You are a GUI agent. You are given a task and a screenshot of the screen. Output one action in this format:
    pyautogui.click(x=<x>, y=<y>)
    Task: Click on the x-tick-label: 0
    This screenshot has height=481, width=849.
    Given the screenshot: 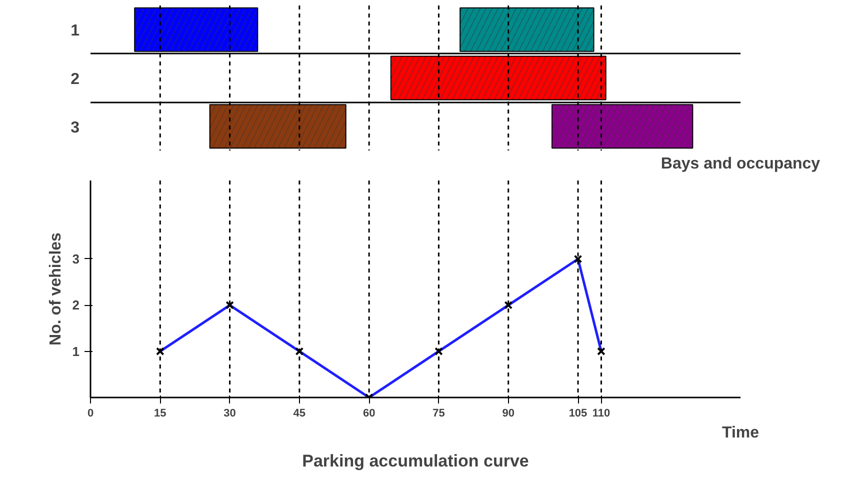 What is the action you would take?
    pyautogui.click(x=90, y=414)
    